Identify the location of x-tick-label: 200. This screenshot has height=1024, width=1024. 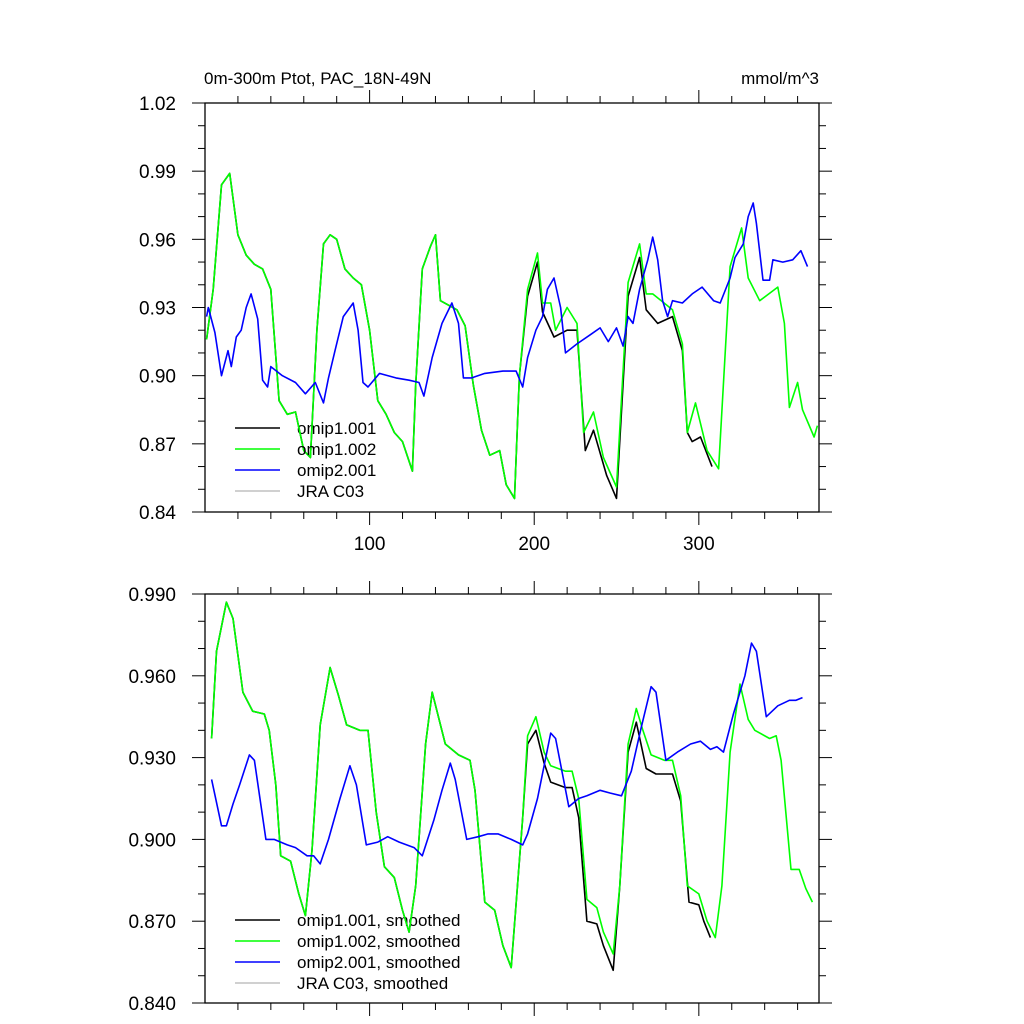
(534, 544).